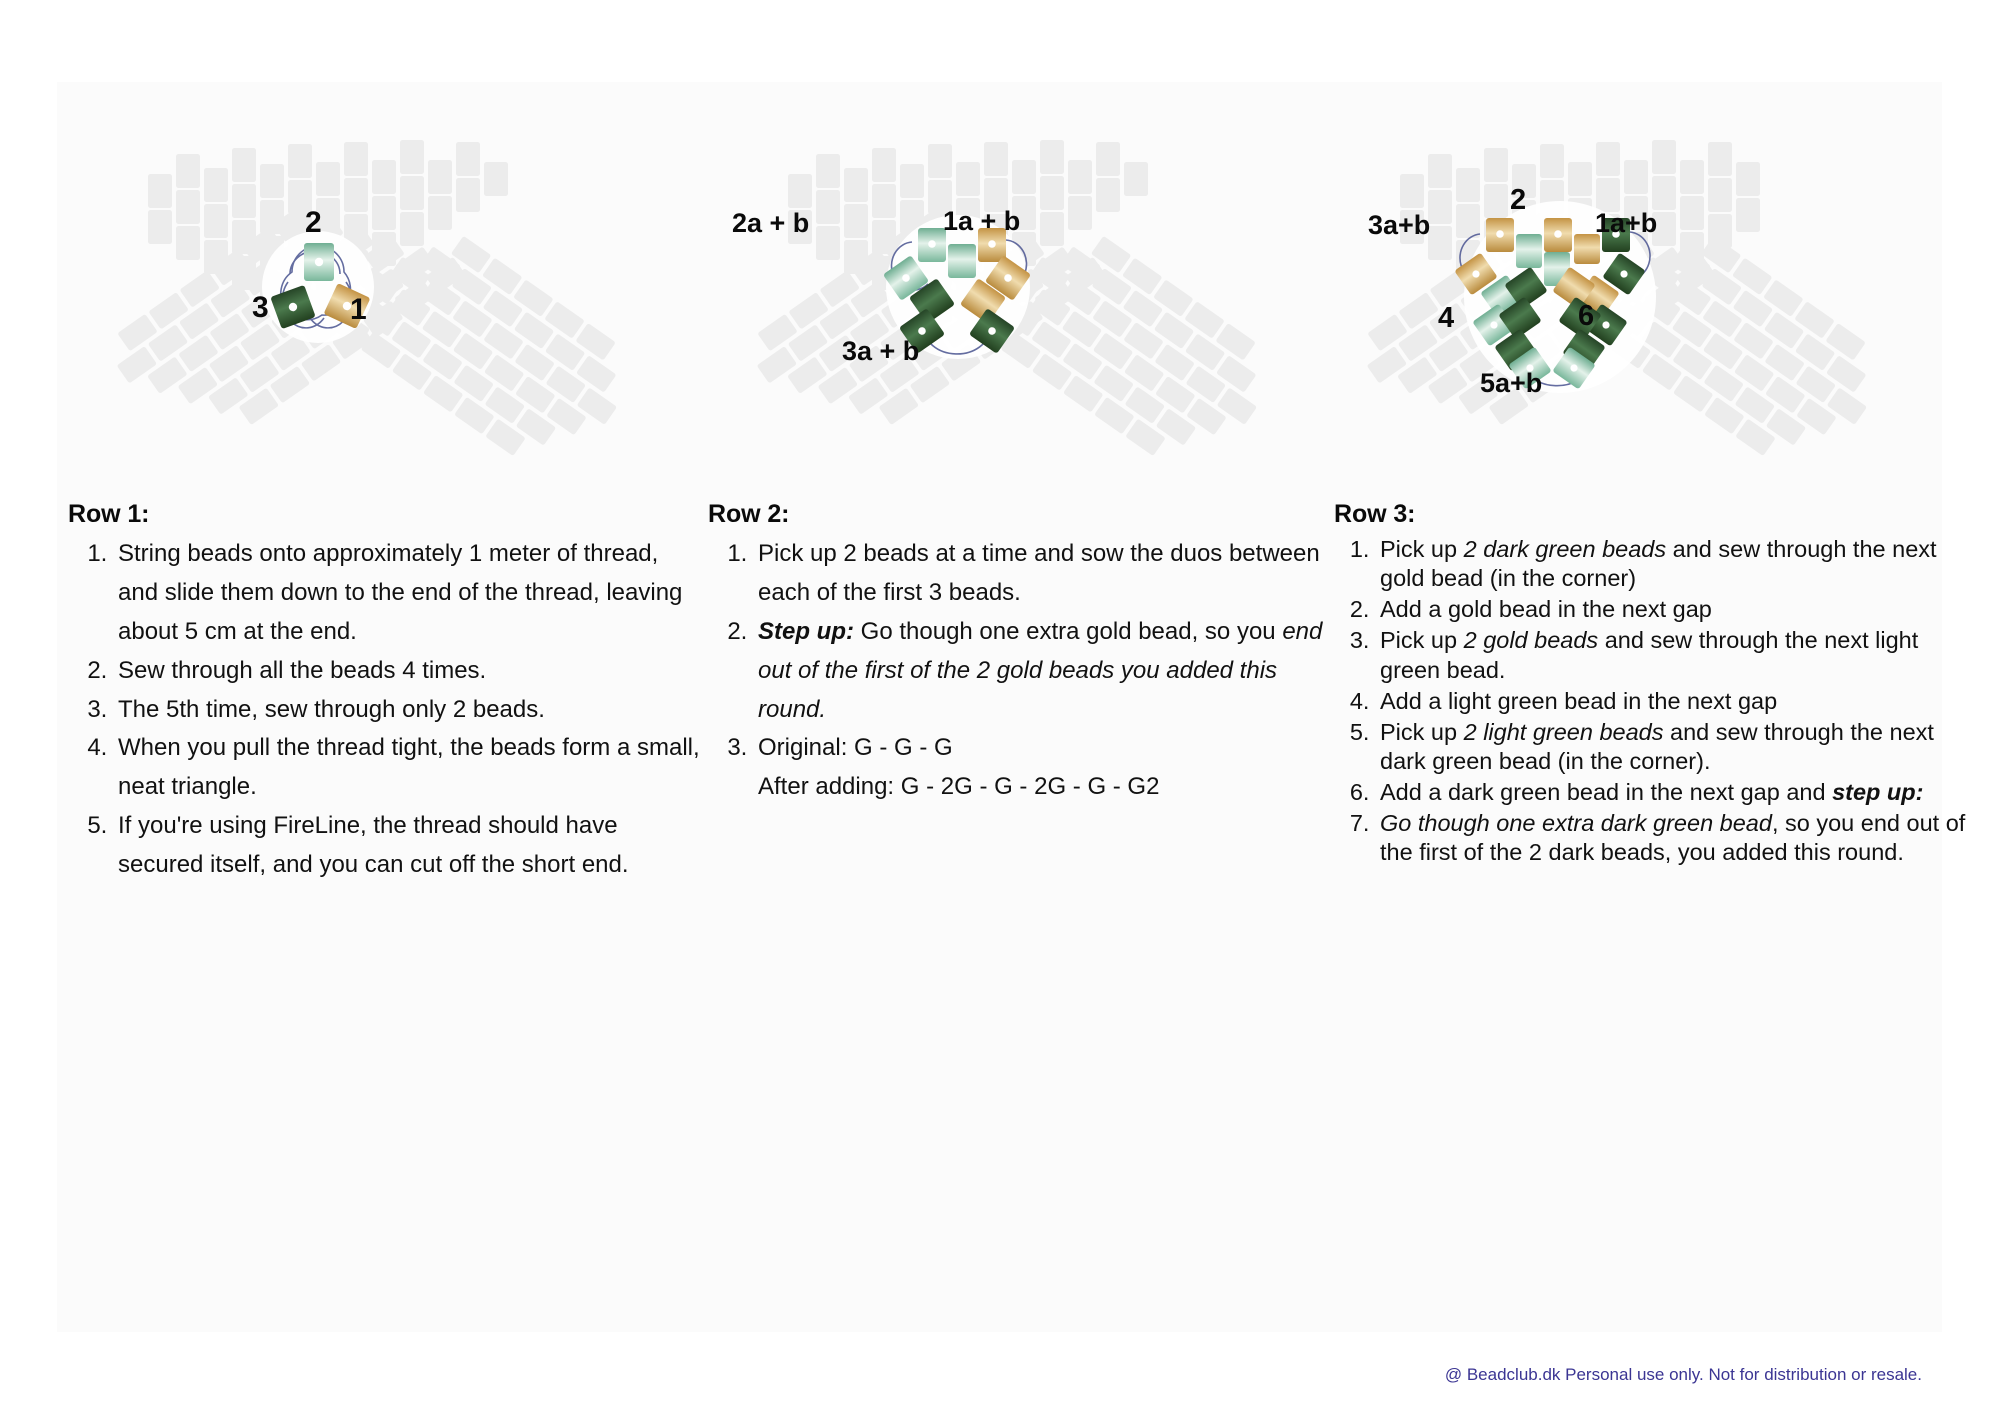 This screenshot has height=1414, width=2000. I want to click on bead-group-label-5a-b: 5a+b, so click(1511, 383).